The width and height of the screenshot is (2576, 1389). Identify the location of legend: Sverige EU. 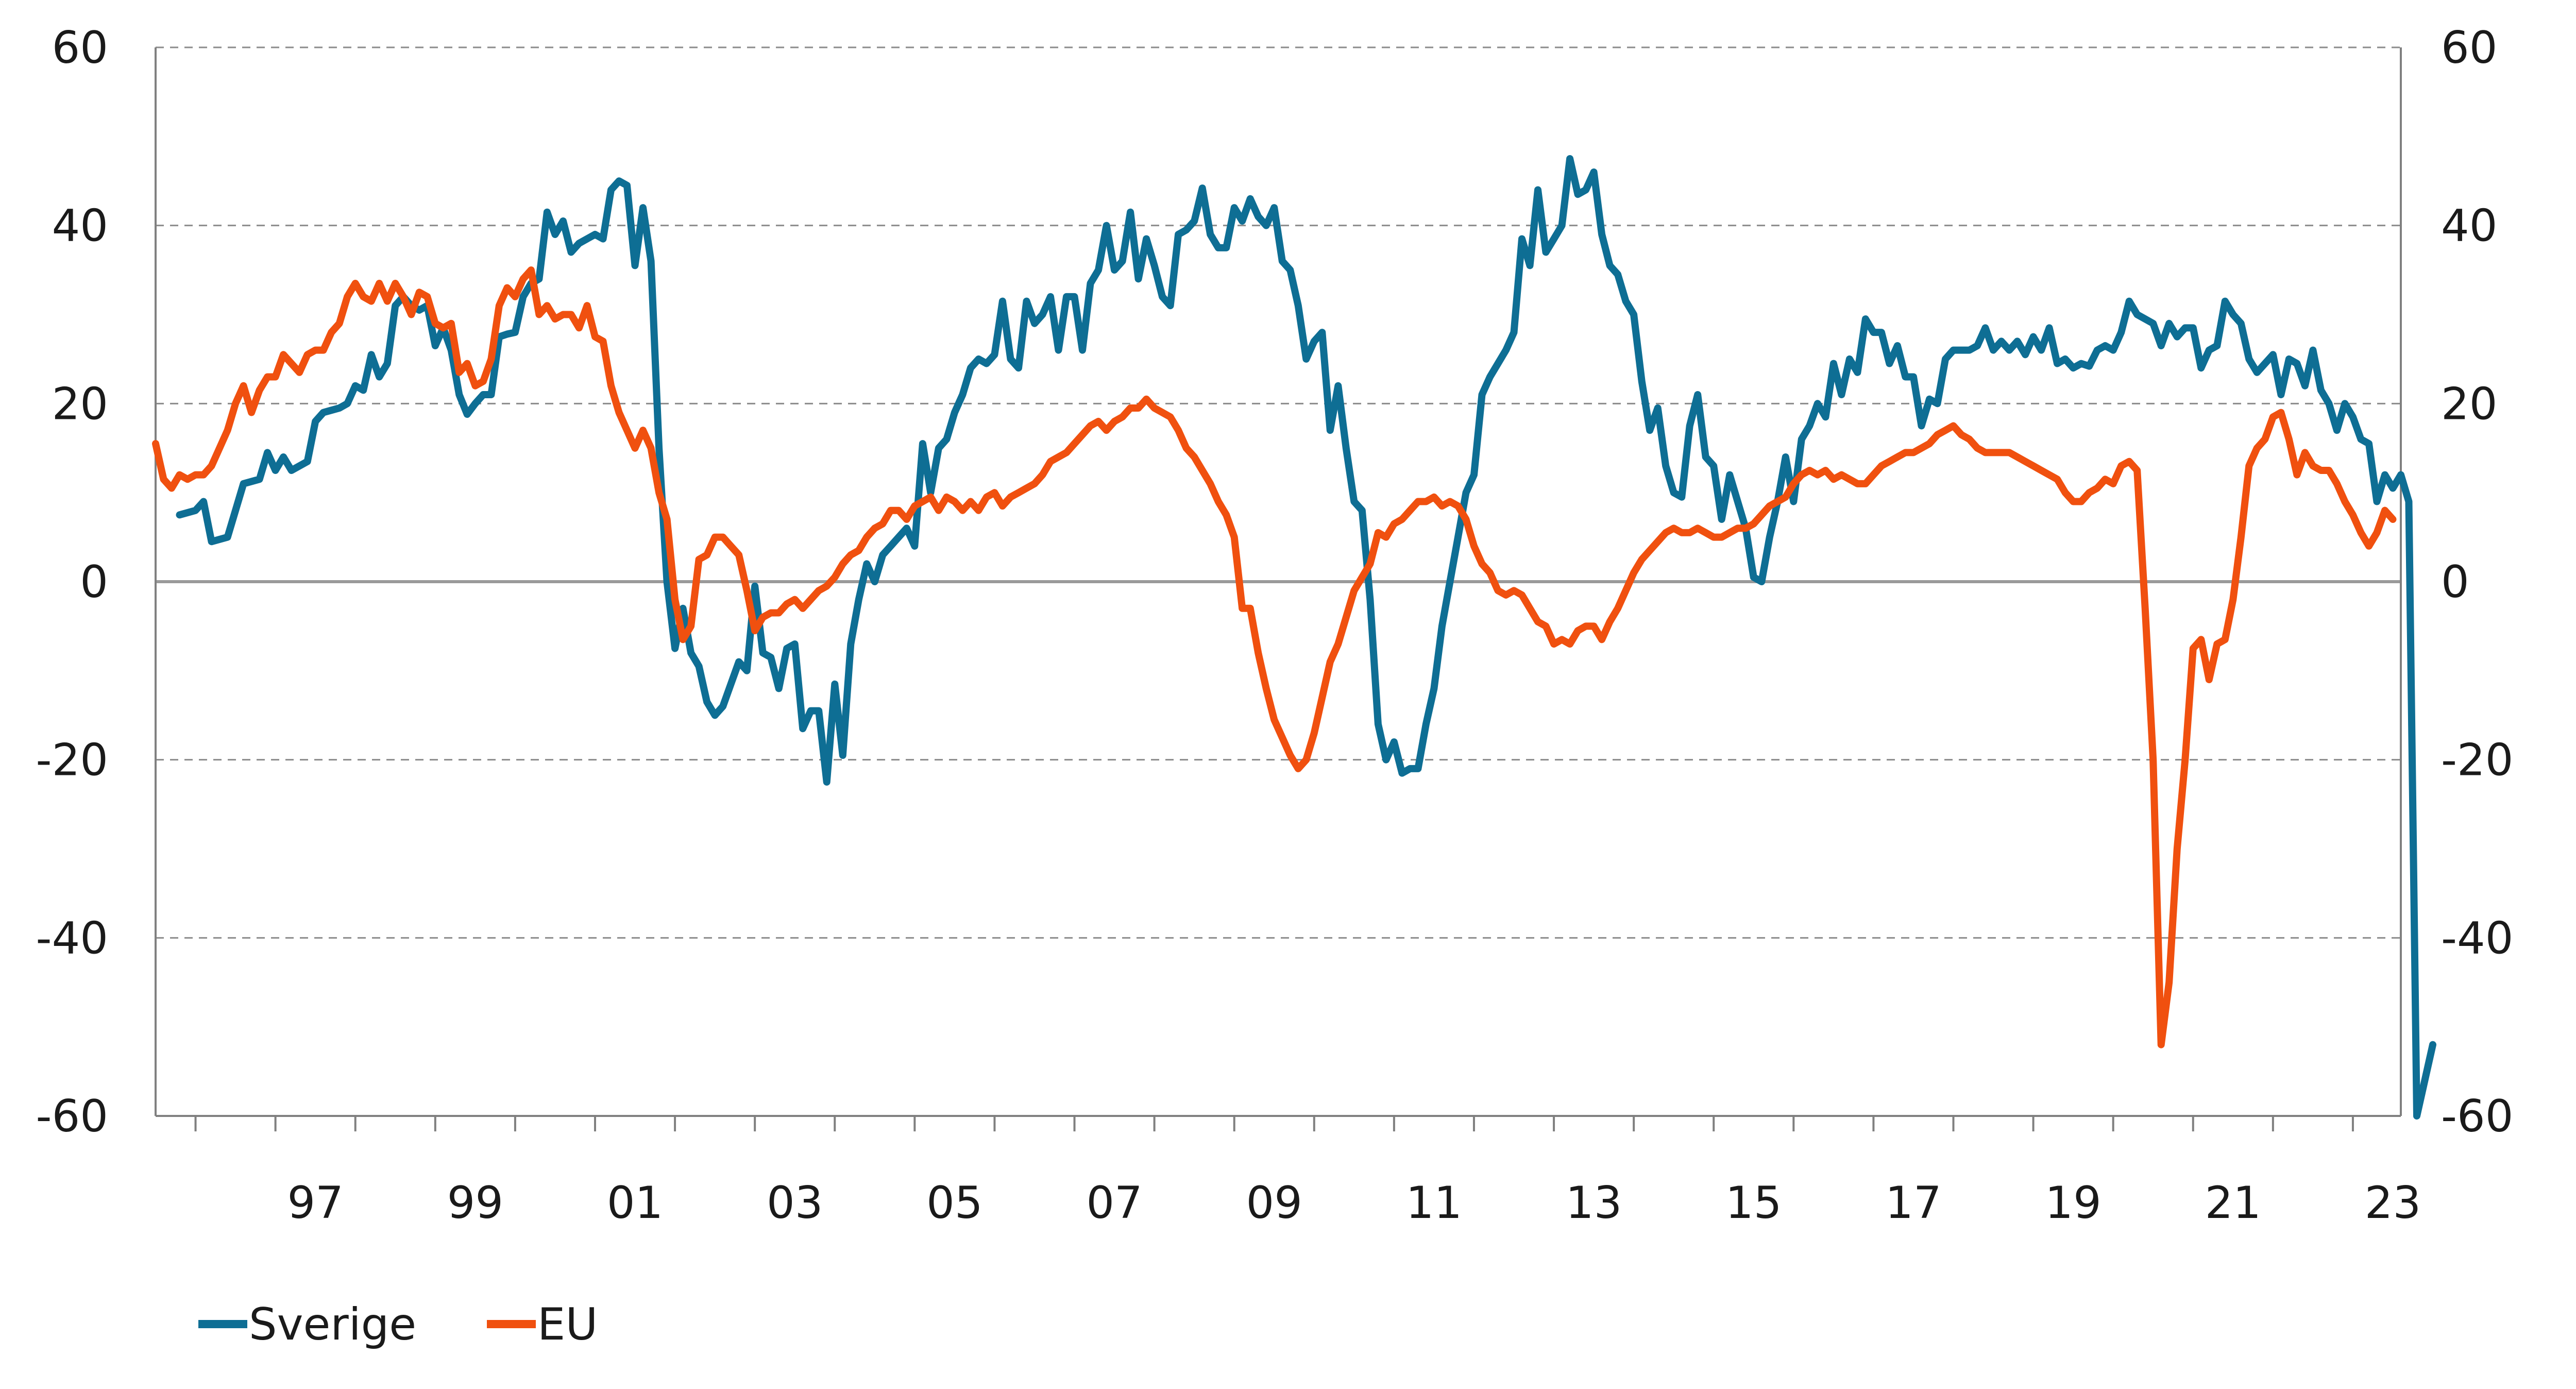
(398, 1324).